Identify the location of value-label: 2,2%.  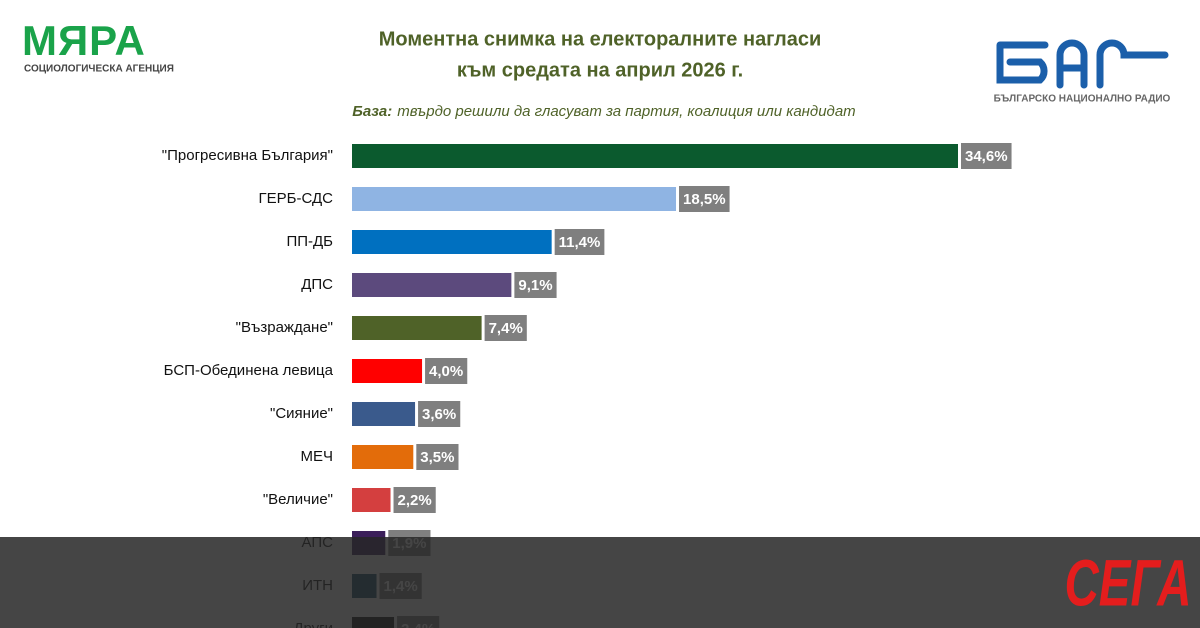
(415, 500).